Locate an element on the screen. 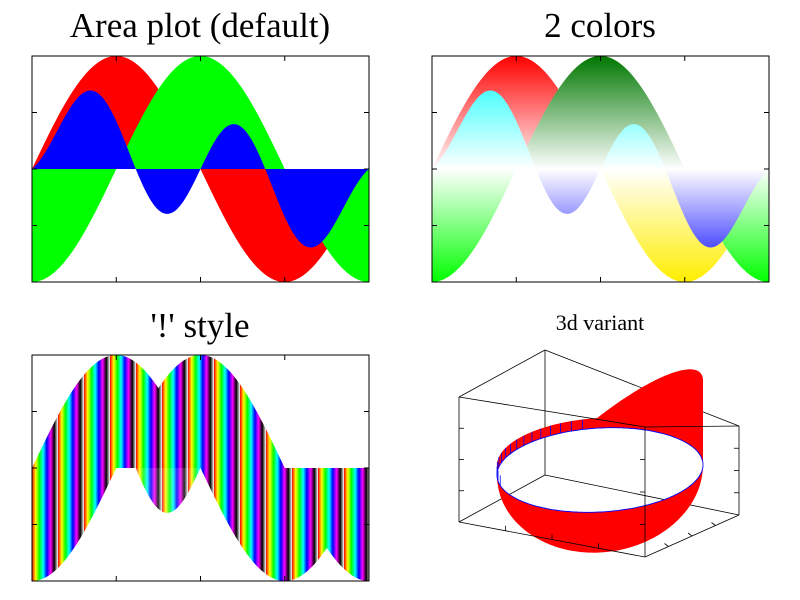  ribbon-back is located at coordinates (600, 422).